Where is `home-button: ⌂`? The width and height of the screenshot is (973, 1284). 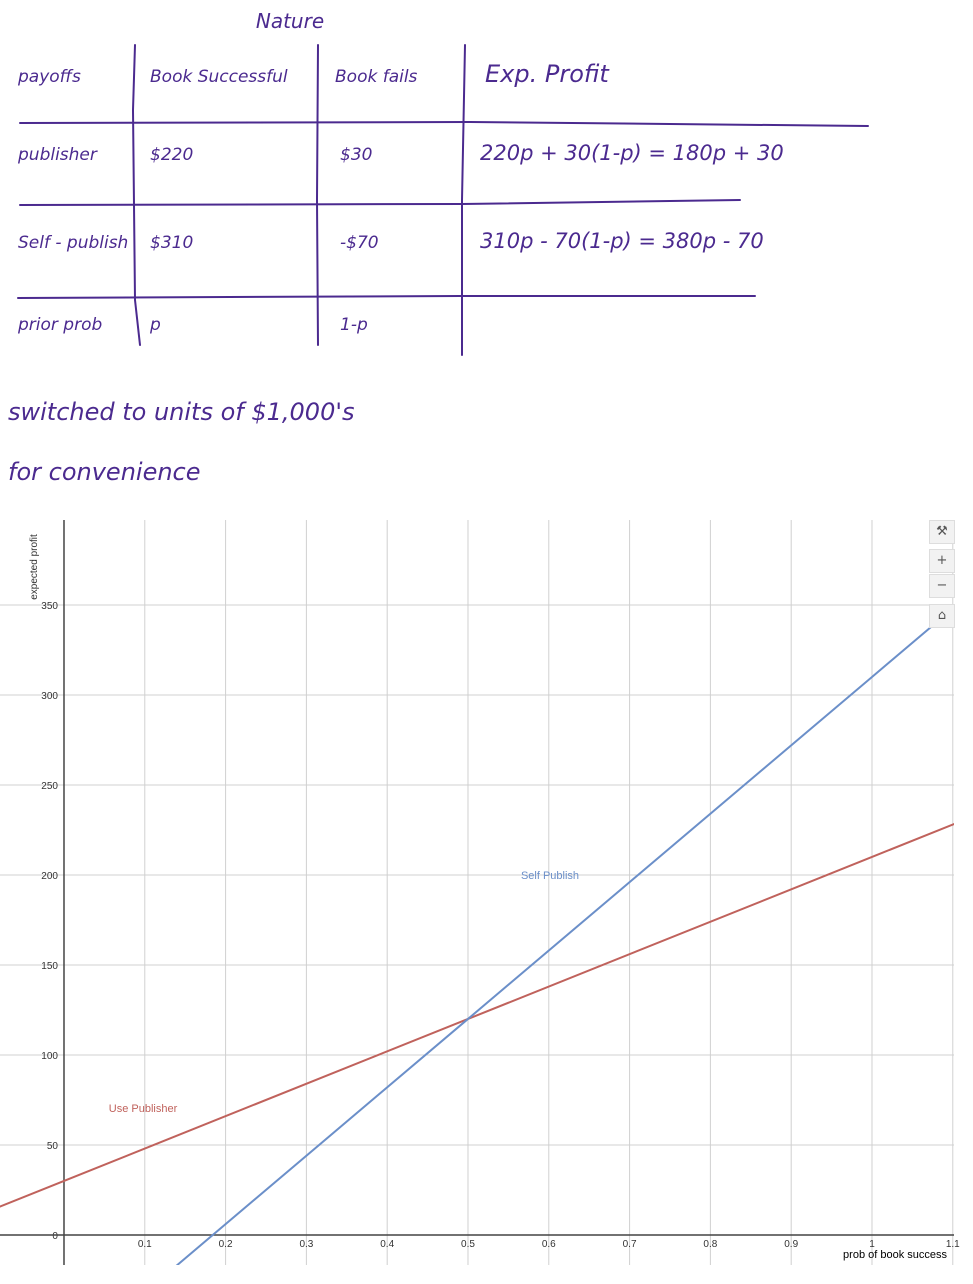
home-button: ⌂ is located at coordinates (942, 616).